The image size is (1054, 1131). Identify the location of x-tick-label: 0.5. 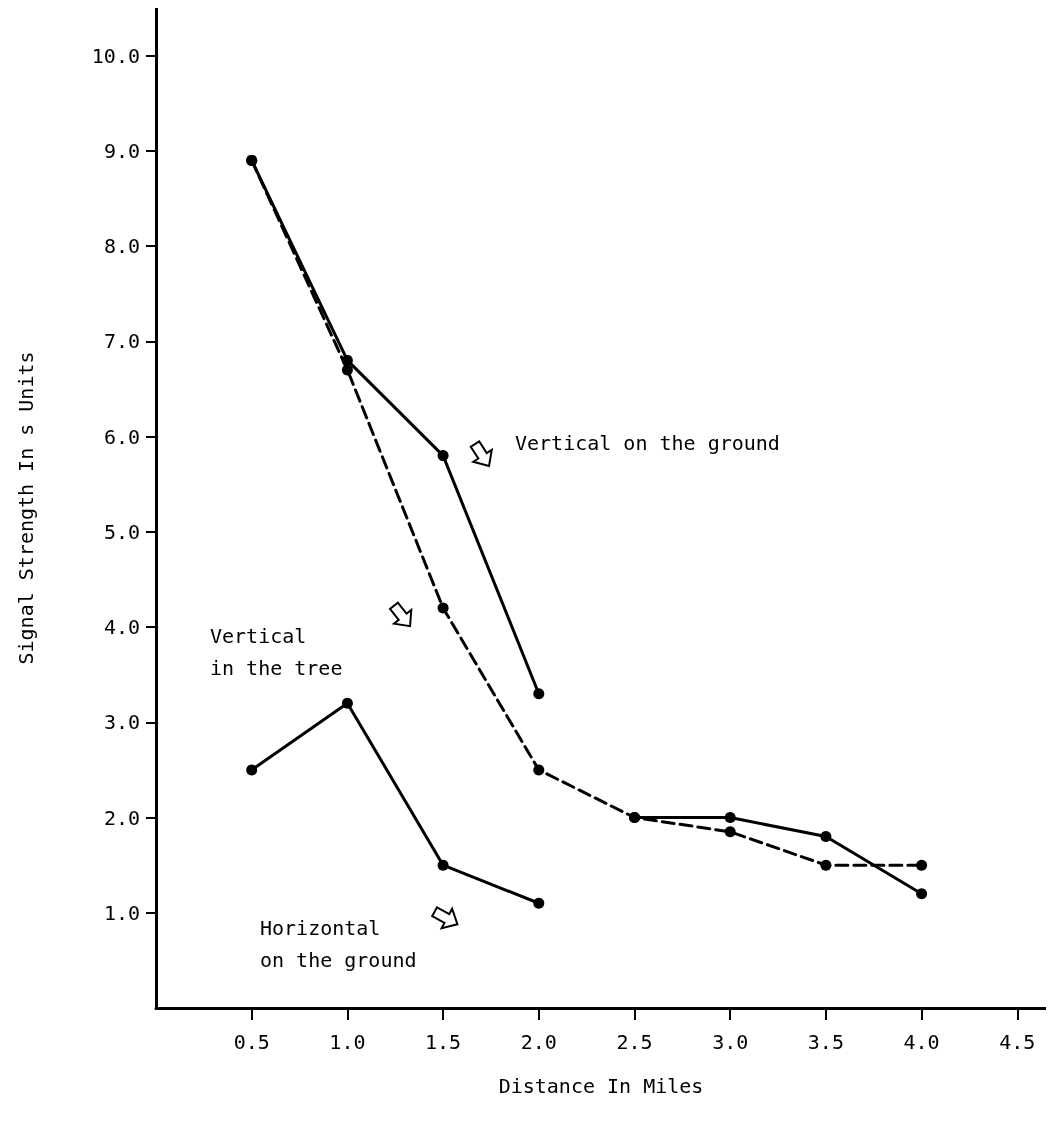
(251, 1042).